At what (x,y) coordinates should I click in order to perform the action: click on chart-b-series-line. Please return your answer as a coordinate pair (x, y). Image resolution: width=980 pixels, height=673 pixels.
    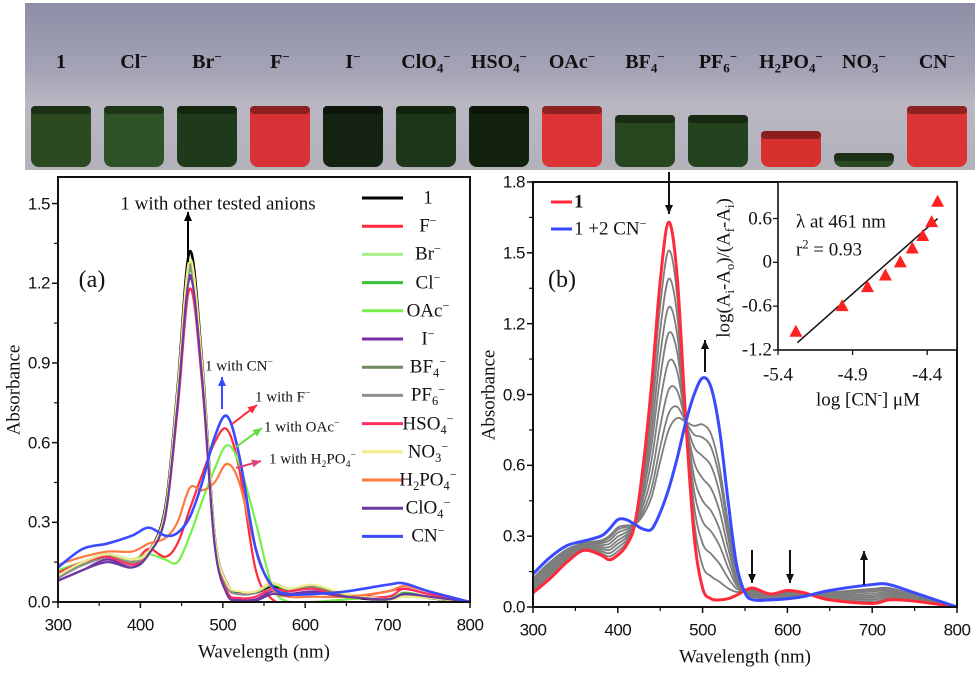
    Looking at the image, I should click on (745, 491).